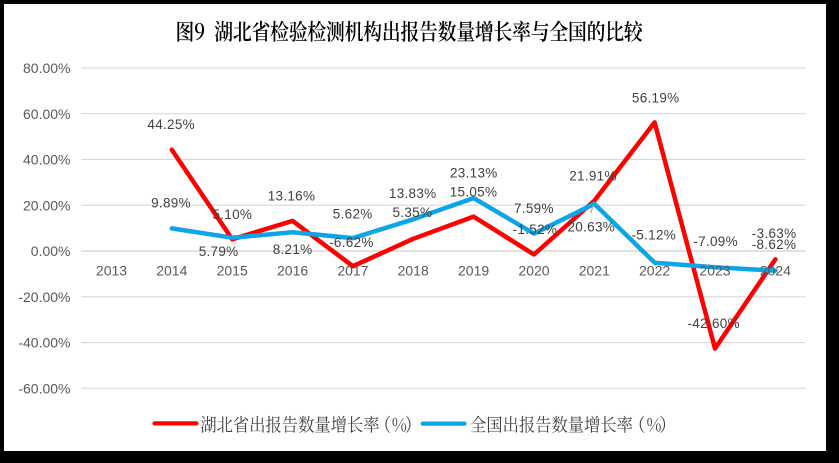  What do you see at coordinates (656, 98) in the screenshot?
I see `svg-text: 56.19%` at bounding box center [656, 98].